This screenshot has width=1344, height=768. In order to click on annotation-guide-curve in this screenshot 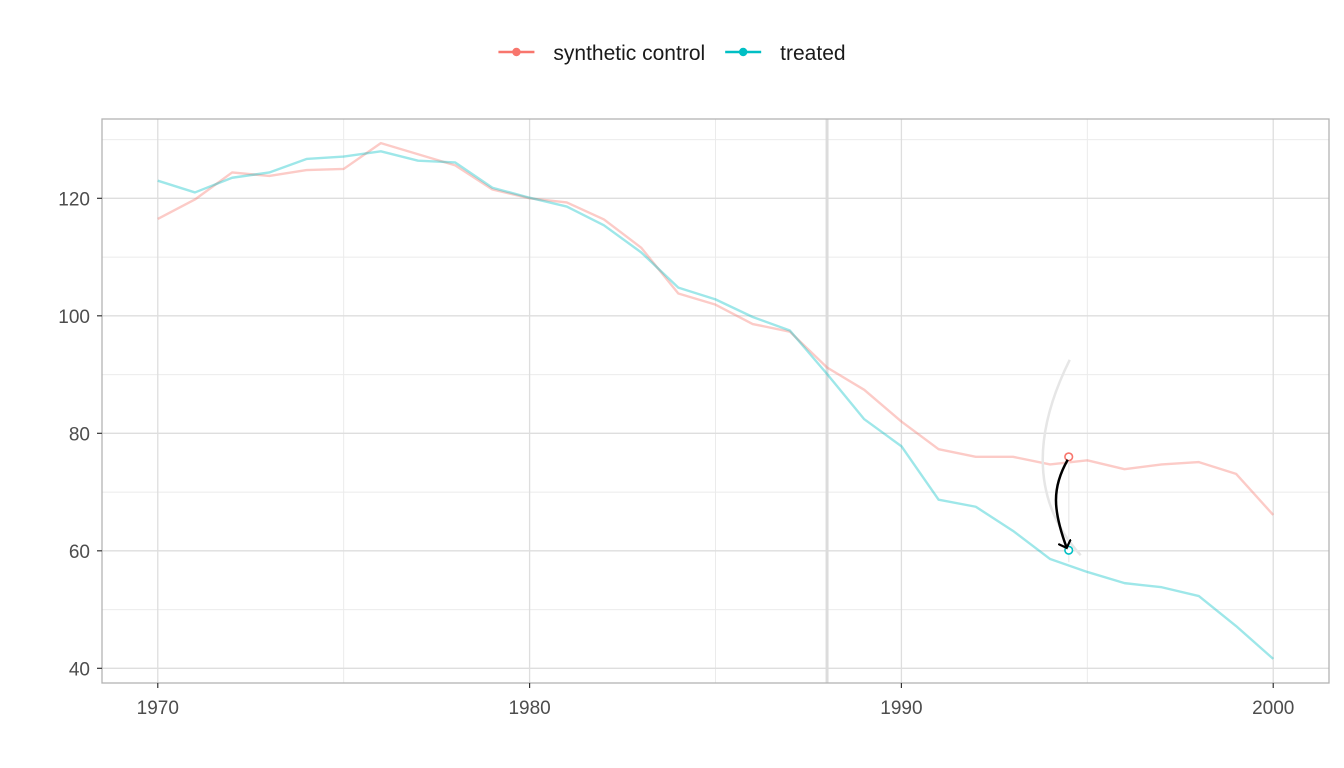, I will do `click(1061, 458)`.